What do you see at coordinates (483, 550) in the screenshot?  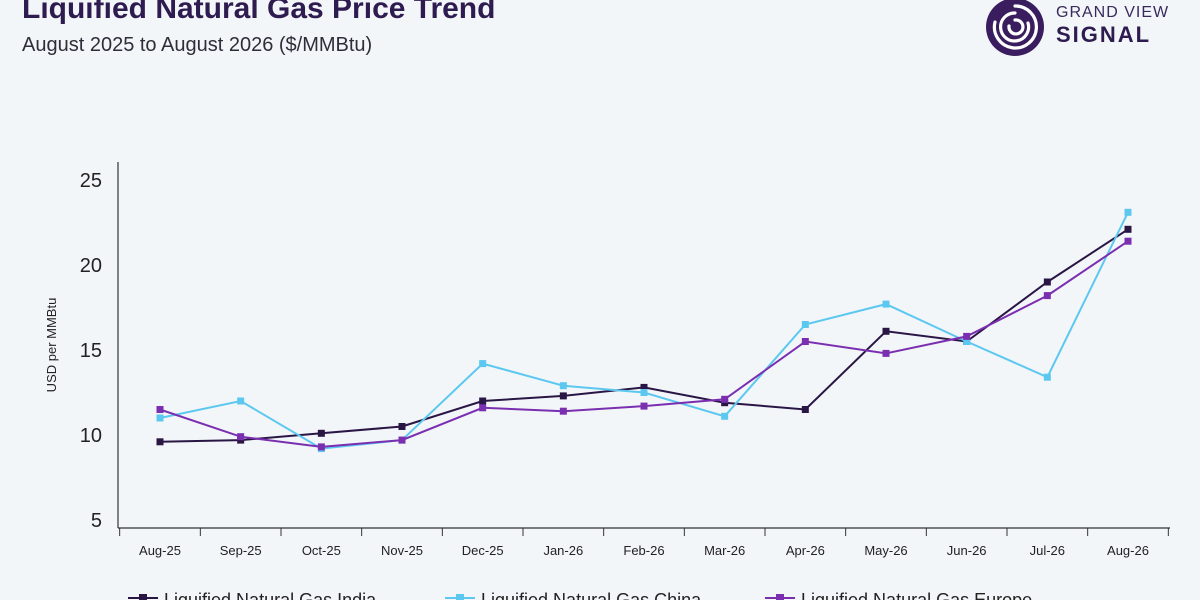 I see `x-tick-label: Dec-25` at bounding box center [483, 550].